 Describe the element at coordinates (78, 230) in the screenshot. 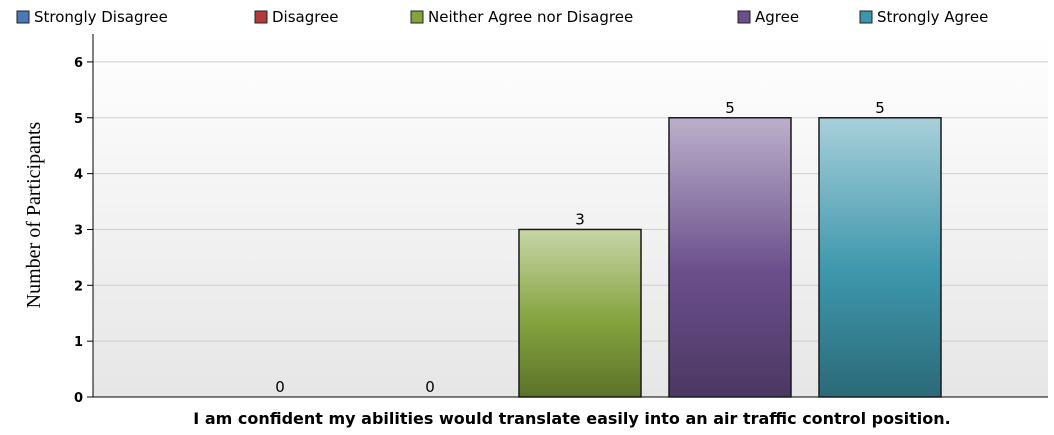

I see `y-tick-label: 3` at that location.